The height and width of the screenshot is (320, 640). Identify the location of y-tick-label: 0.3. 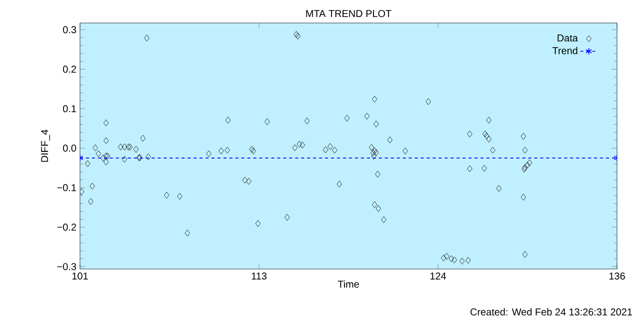
(69, 30).